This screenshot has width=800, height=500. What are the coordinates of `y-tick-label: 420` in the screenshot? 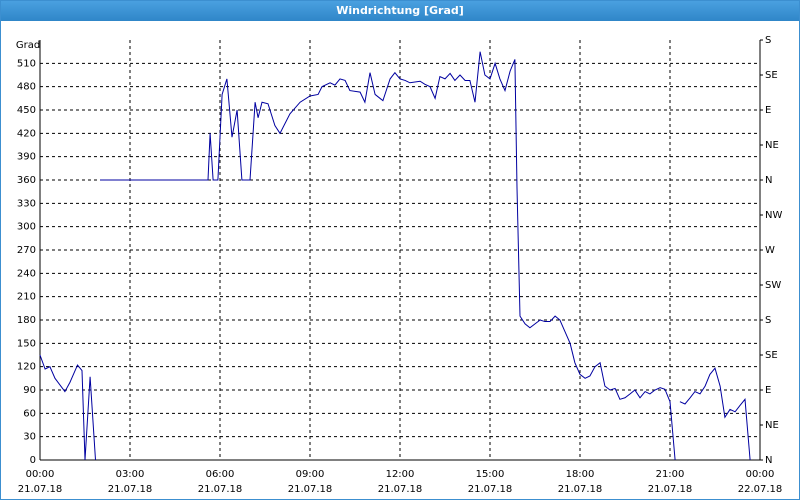 It's located at (26, 133).